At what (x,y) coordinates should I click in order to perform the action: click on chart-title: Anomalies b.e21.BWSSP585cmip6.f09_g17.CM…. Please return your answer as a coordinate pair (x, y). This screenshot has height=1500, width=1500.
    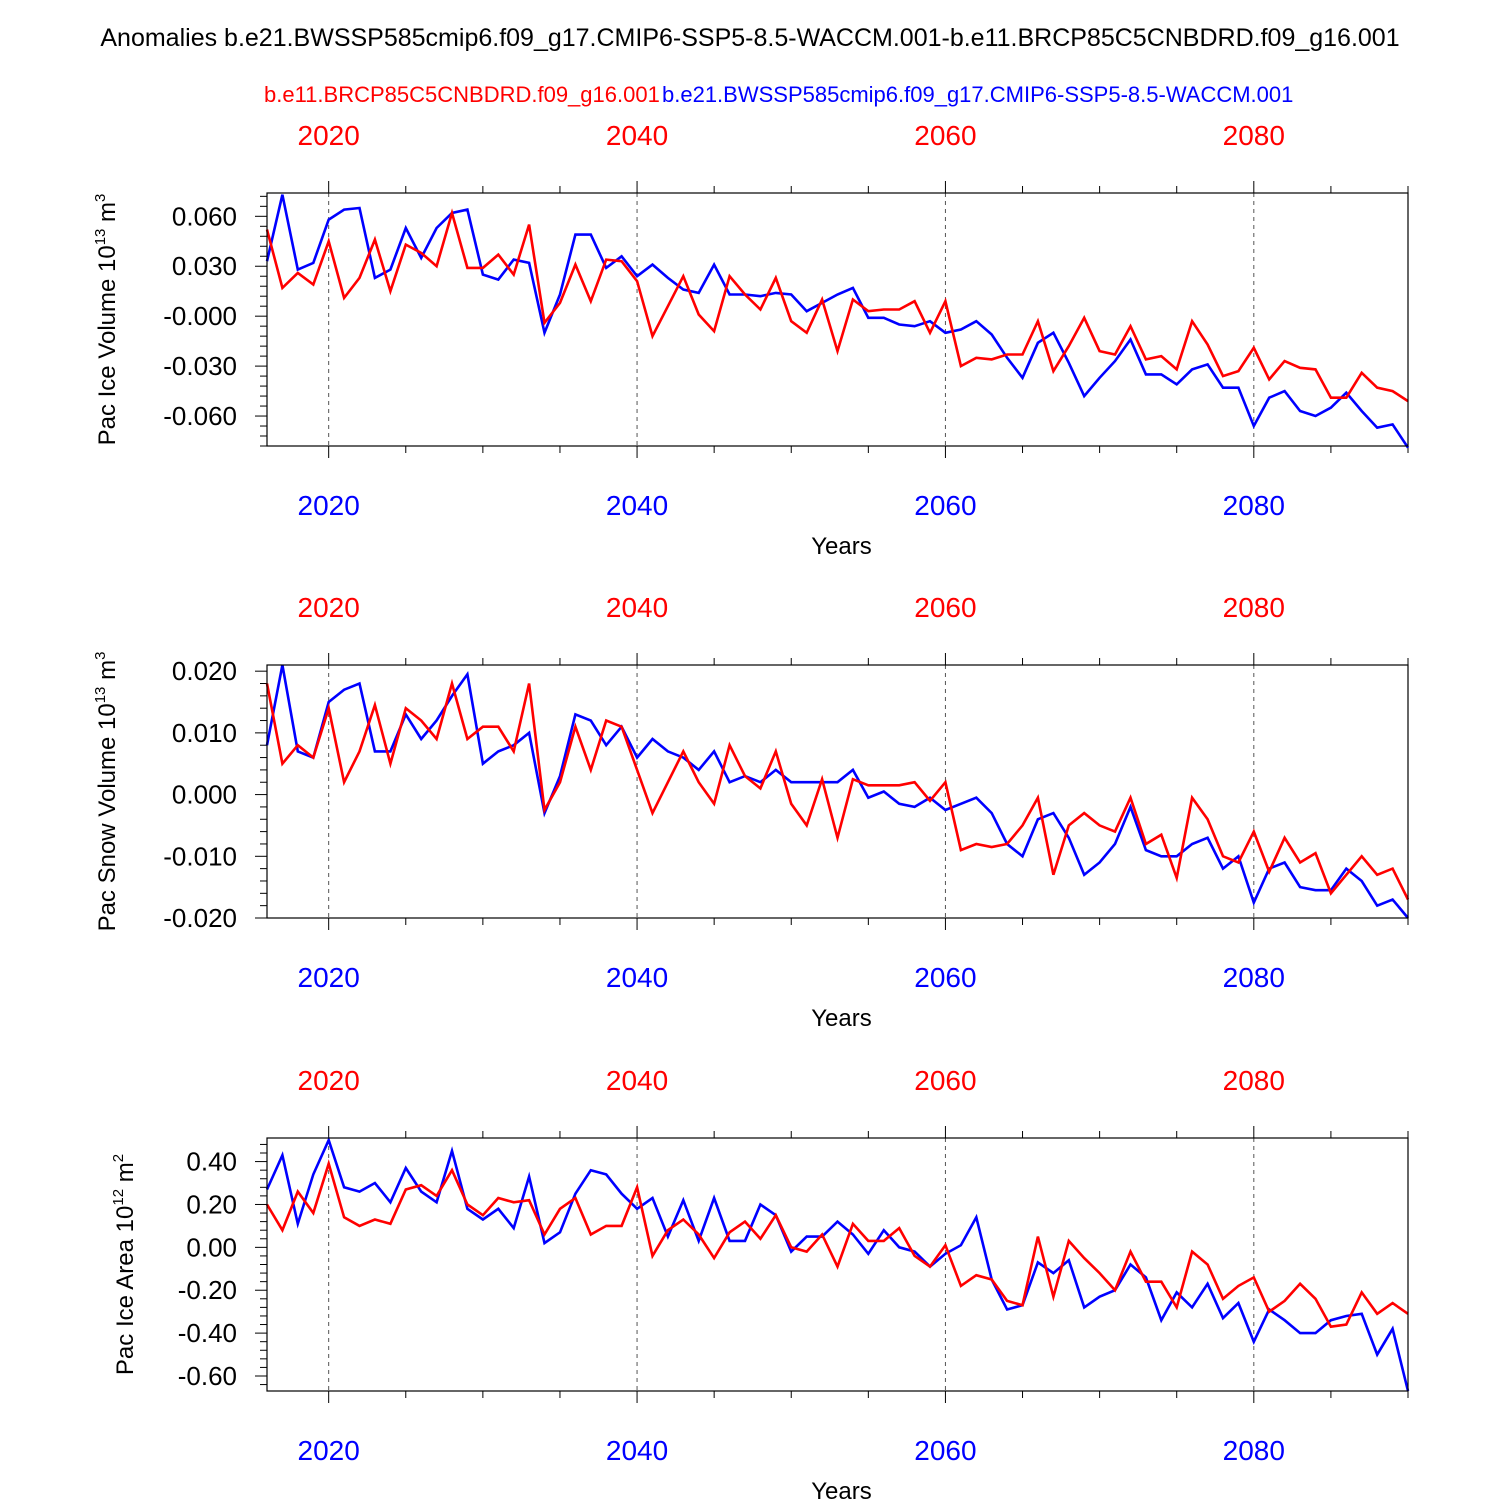
    Looking at the image, I should click on (749, 38).